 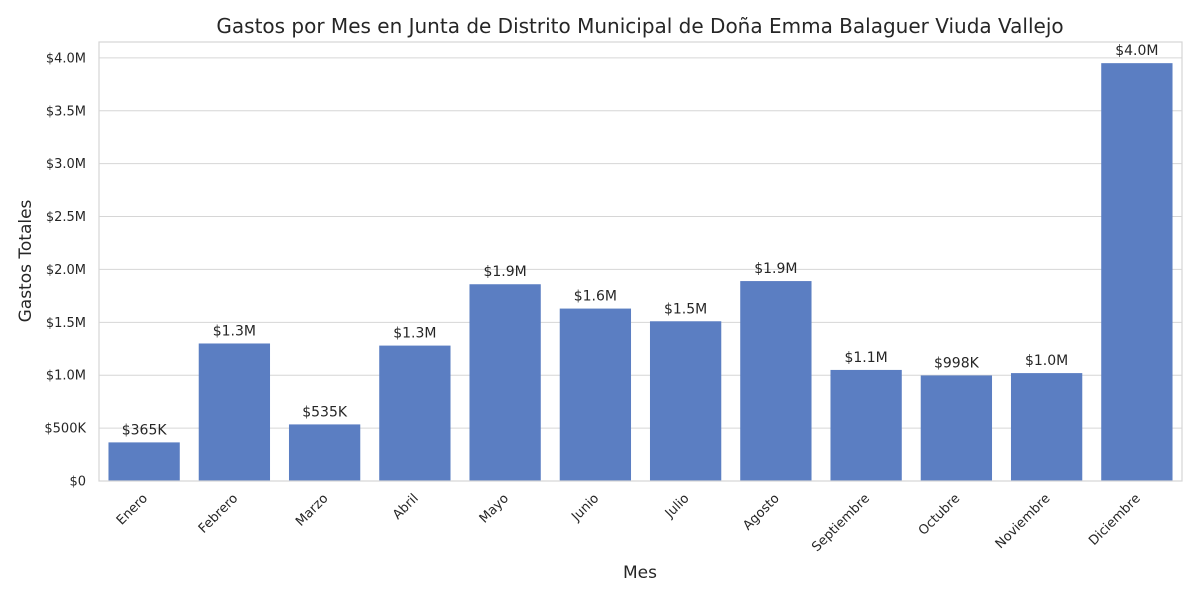 I want to click on x-tick-label: Noviembre, so click(x=1023, y=521).